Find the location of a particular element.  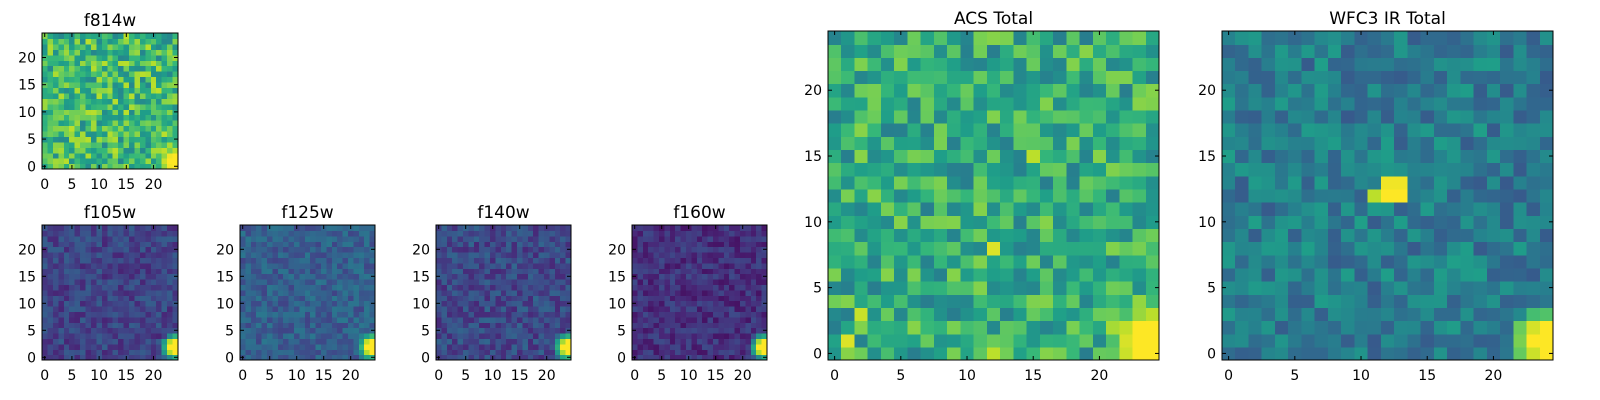

panel-title-f140w: f140w is located at coordinates (503, 213).